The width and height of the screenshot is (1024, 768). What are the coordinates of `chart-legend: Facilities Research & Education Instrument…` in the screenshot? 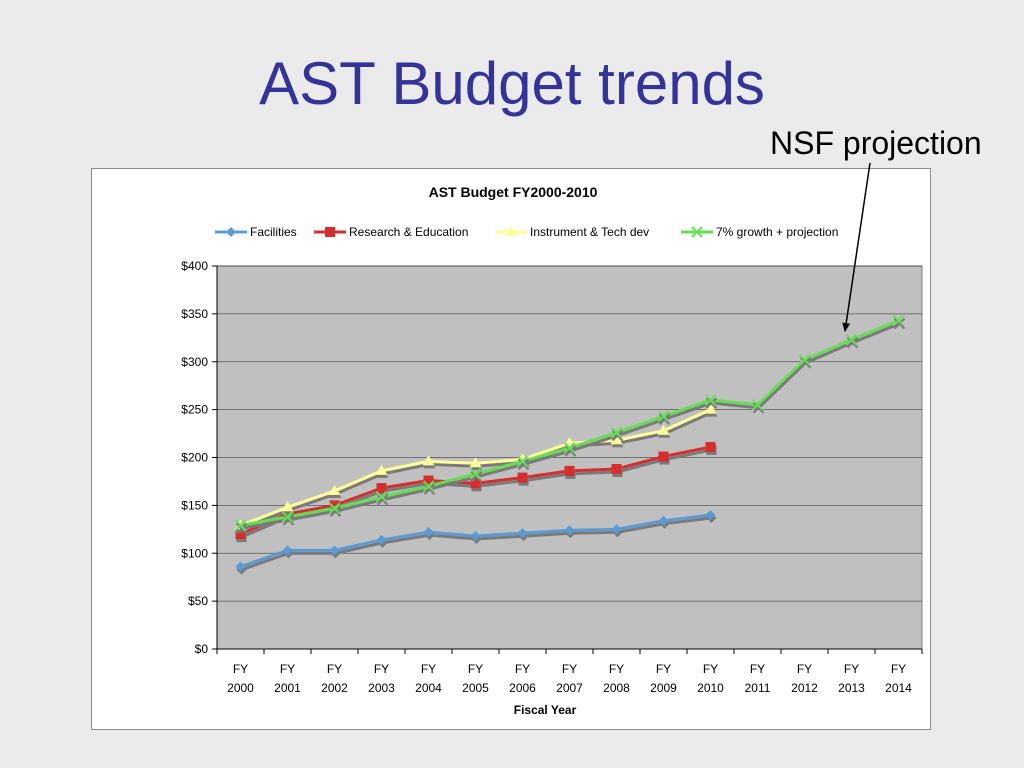 It's located at (526, 232).